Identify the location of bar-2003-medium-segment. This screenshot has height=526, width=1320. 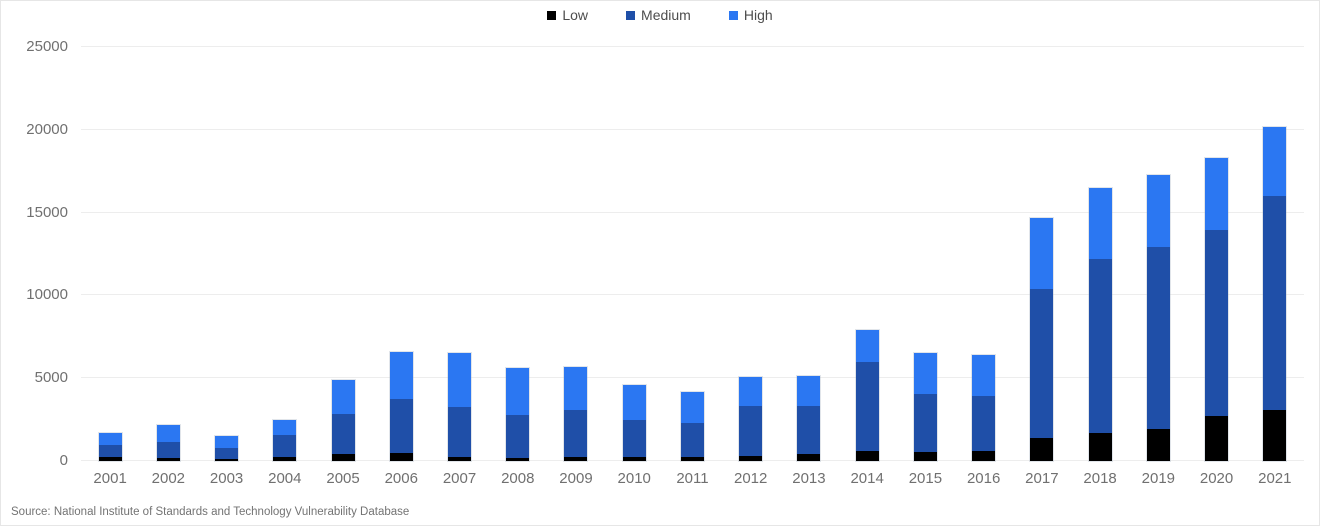
(227, 453).